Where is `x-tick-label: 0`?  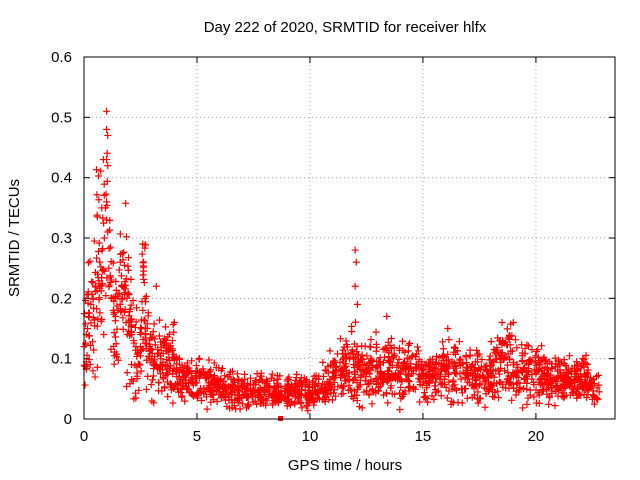 x-tick-label: 0 is located at coordinates (84, 436).